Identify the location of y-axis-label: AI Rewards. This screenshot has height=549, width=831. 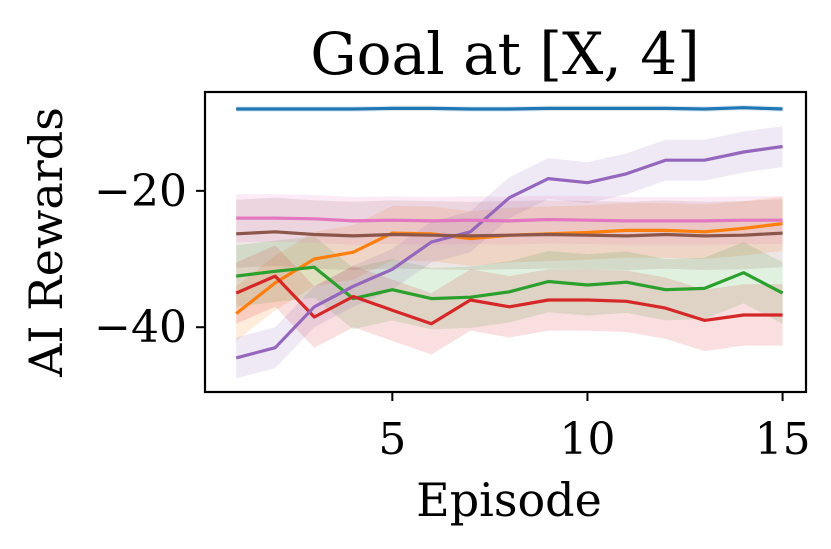
(46, 242).